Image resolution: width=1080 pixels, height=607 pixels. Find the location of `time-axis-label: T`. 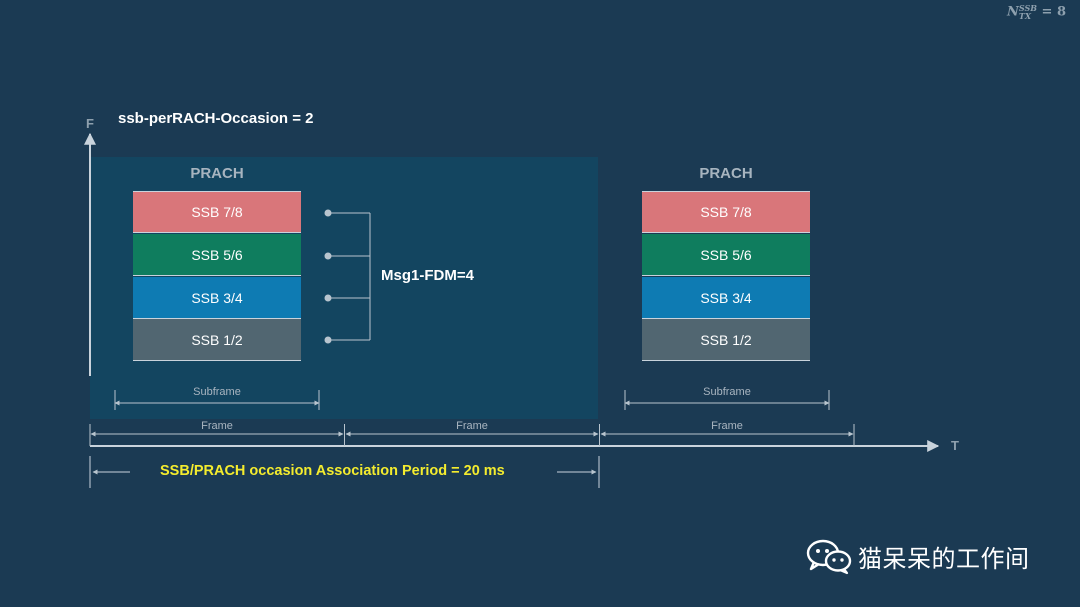

time-axis-label: T is located at coordinates (955, 445).